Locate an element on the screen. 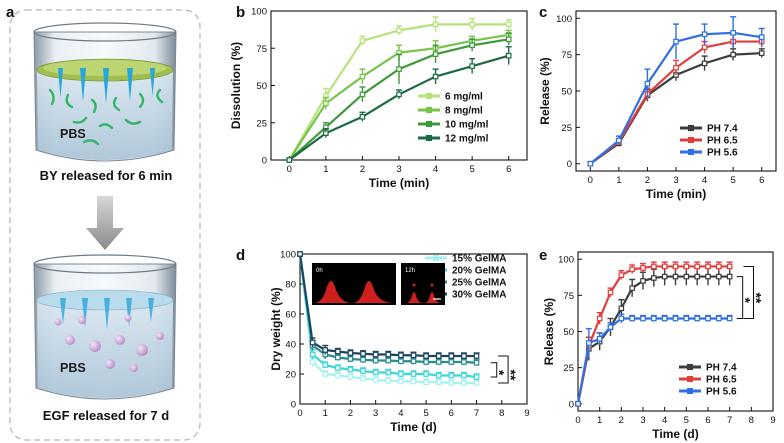  bracket-inner is located at coordinates (740, 297).